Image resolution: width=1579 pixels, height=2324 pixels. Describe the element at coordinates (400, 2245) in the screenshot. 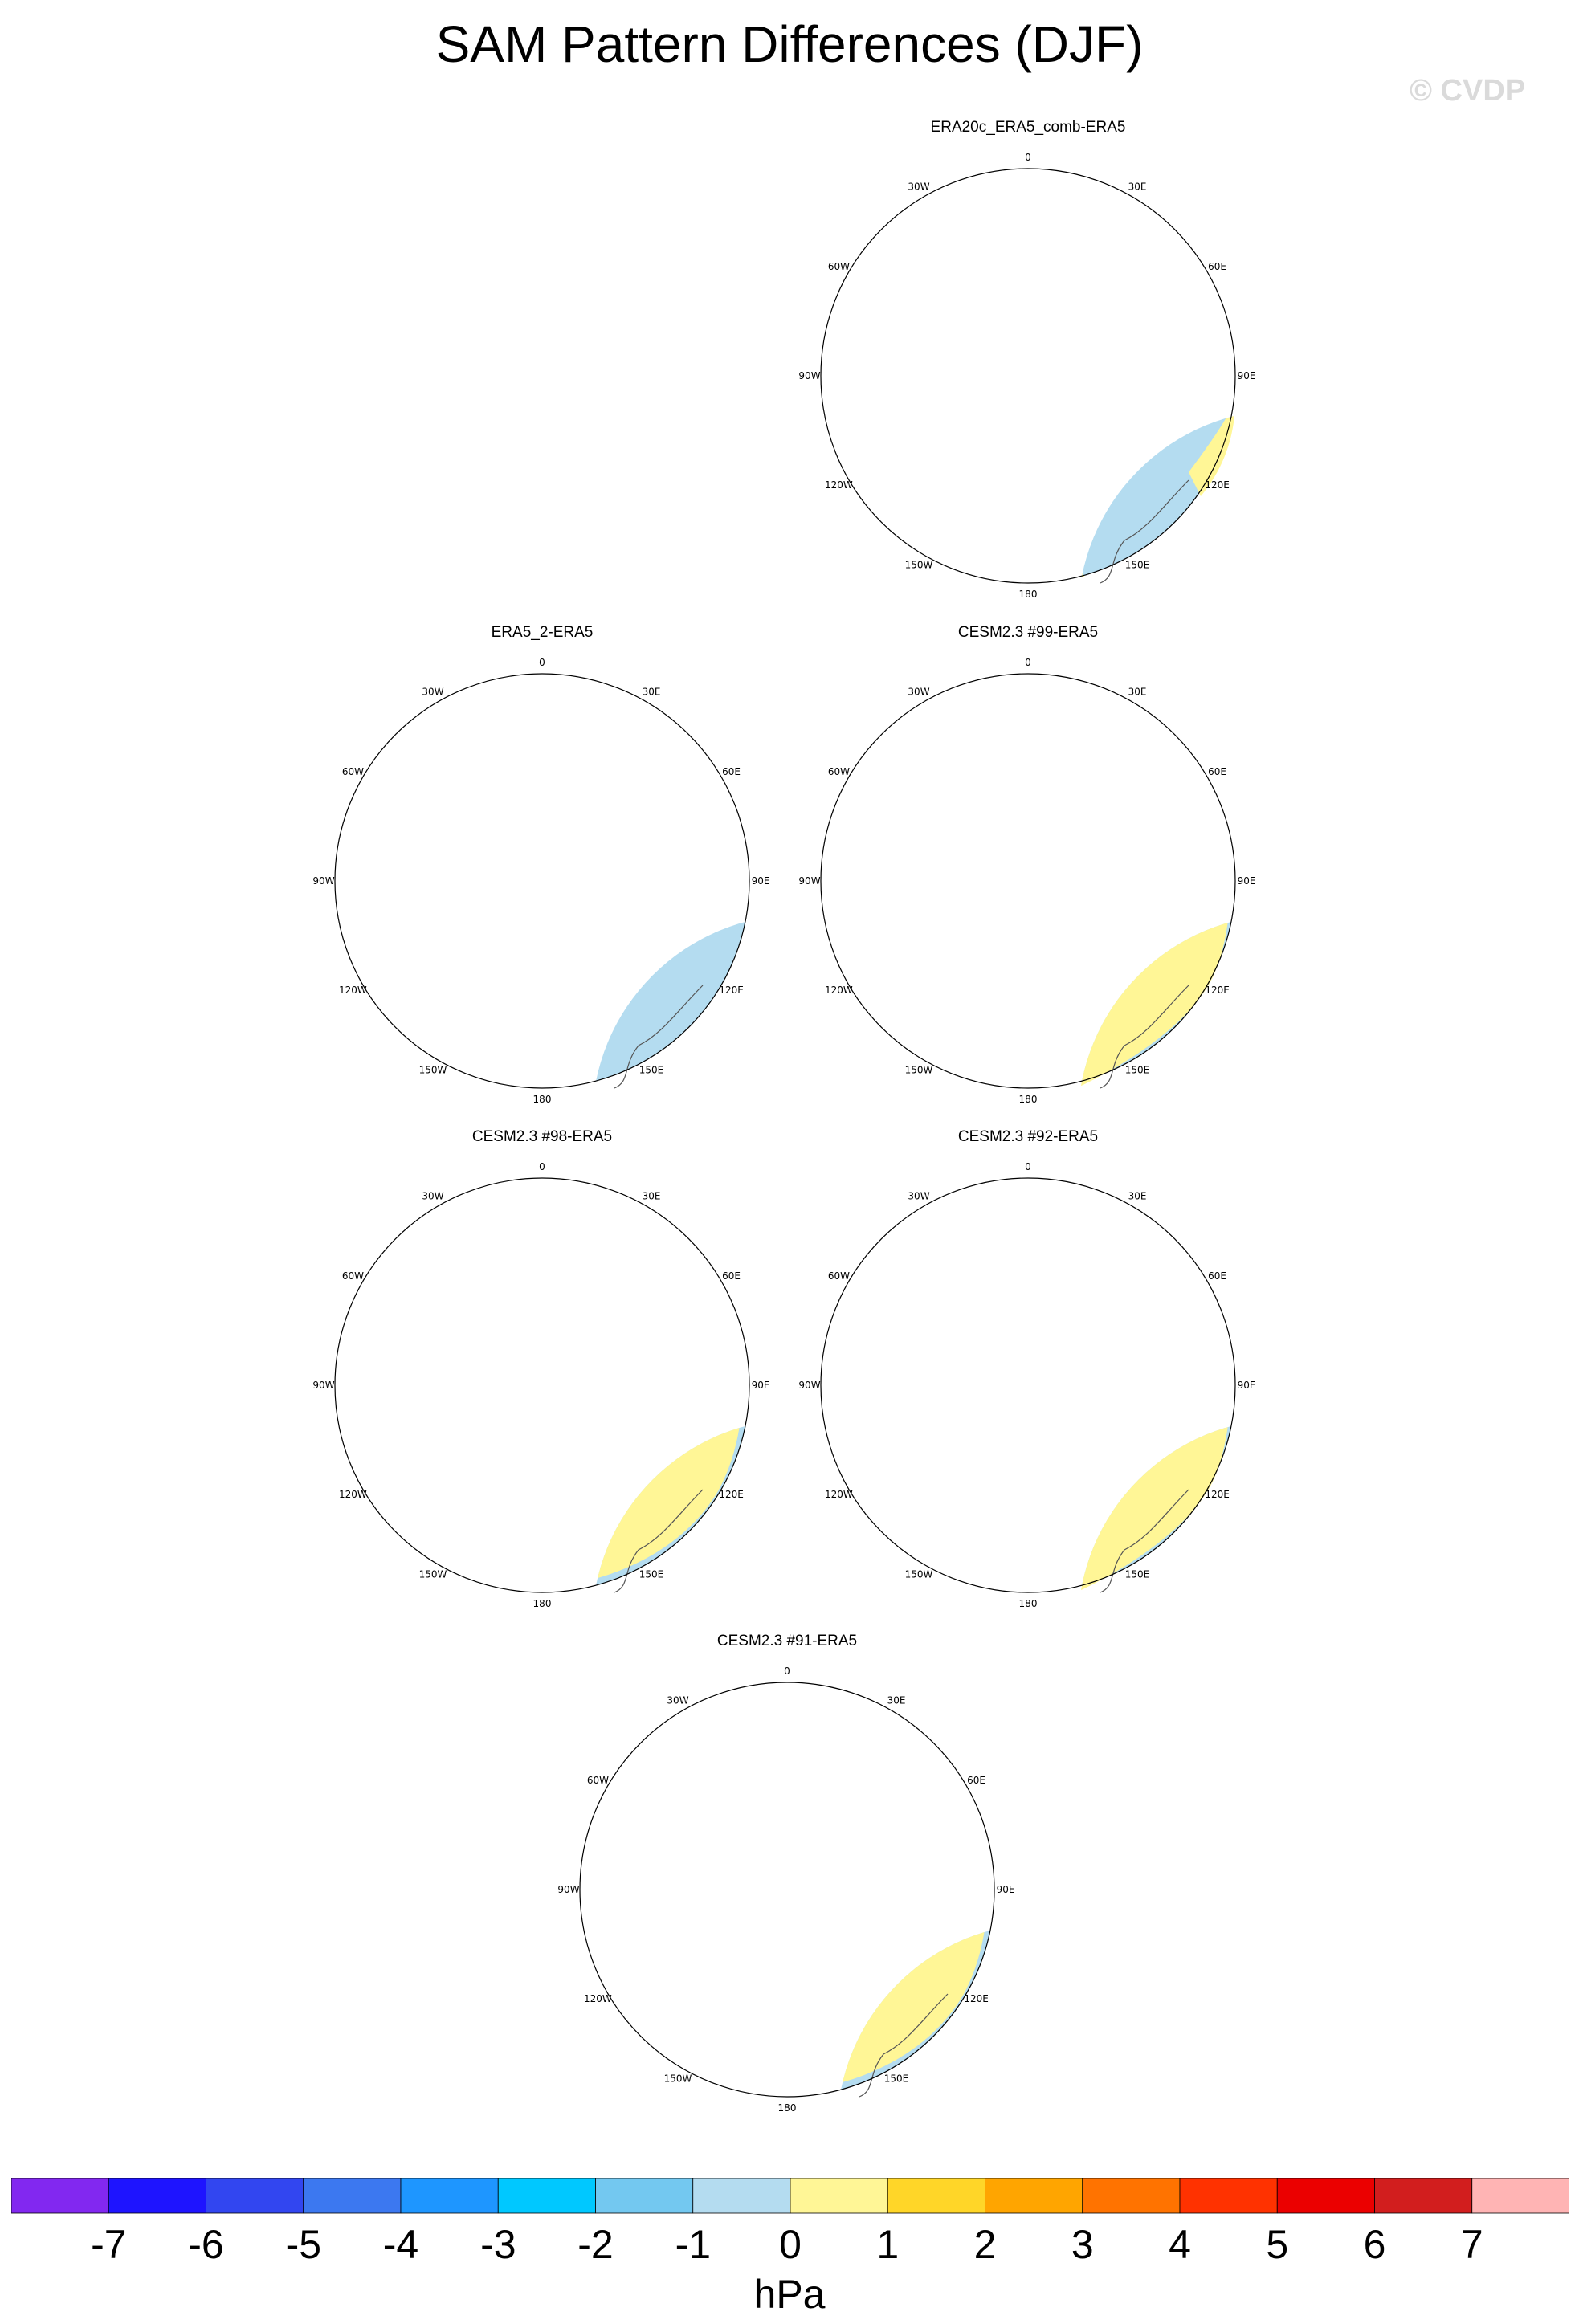

I see `colorbar-tick: -4` at that location.